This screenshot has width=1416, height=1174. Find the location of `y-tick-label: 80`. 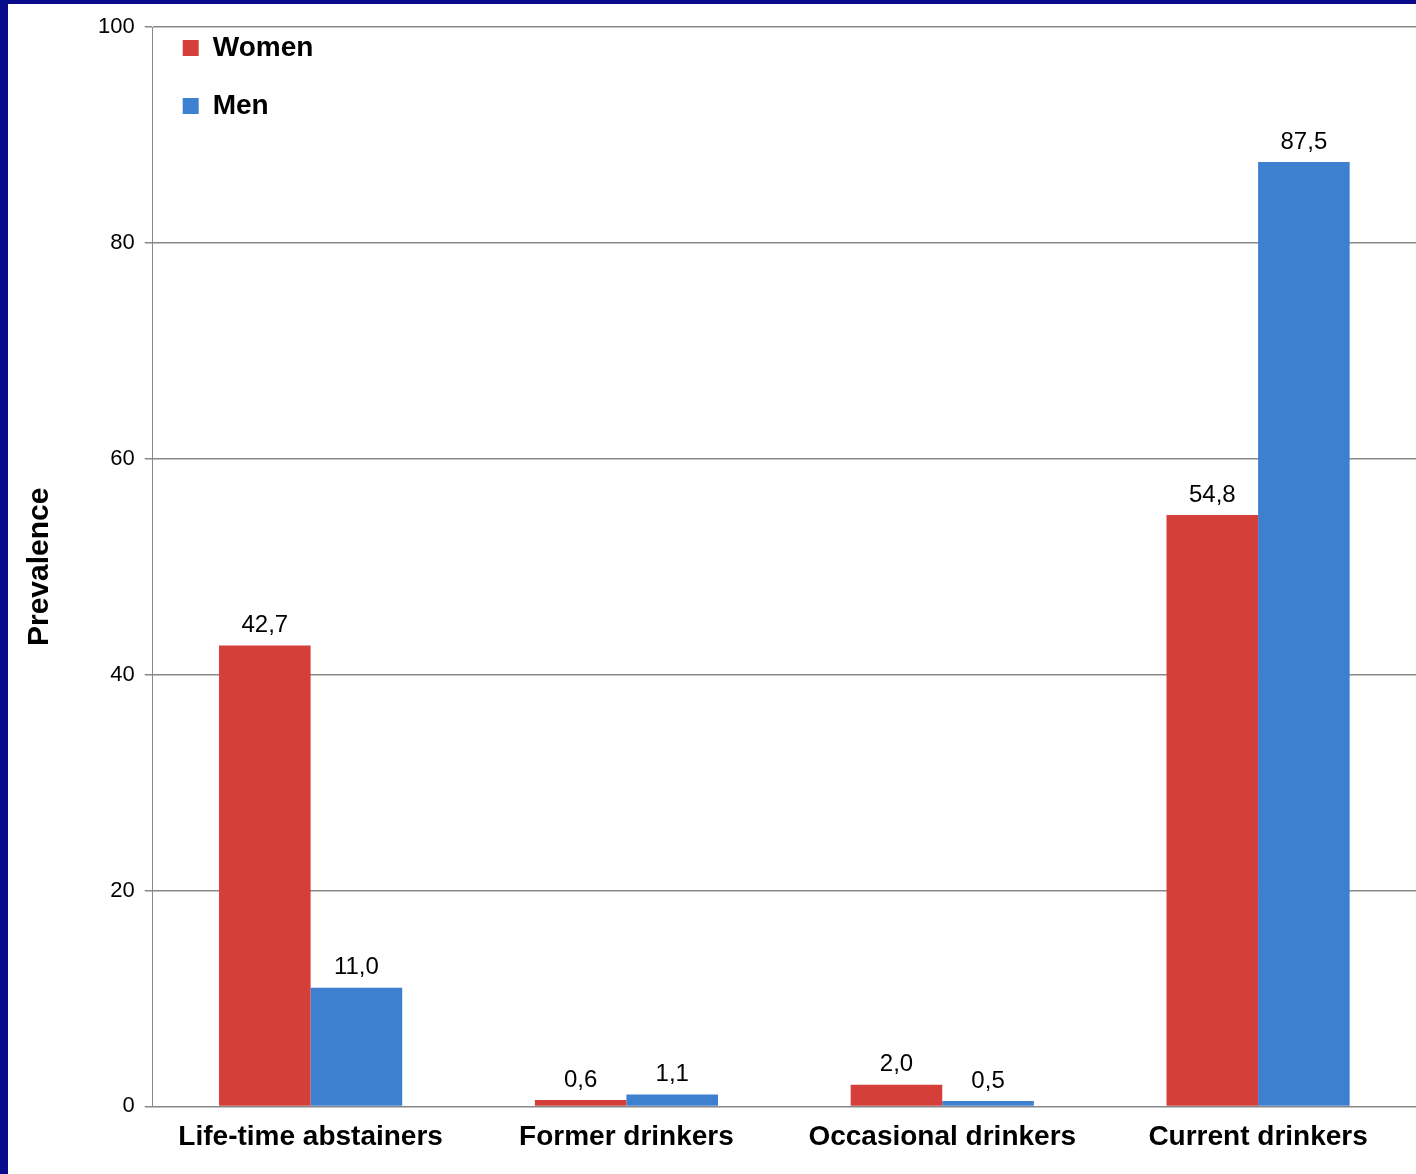

y-tick-label: 80 is located at coordinates (122, 242).